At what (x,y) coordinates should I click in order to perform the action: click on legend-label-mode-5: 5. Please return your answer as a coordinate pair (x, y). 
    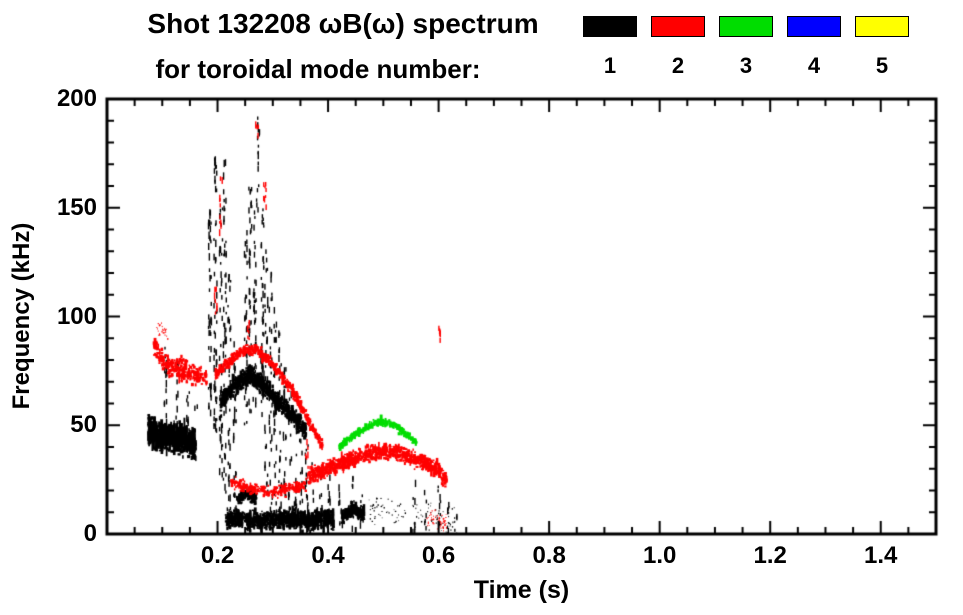
    Looking at the image, I should click on (882, 65).